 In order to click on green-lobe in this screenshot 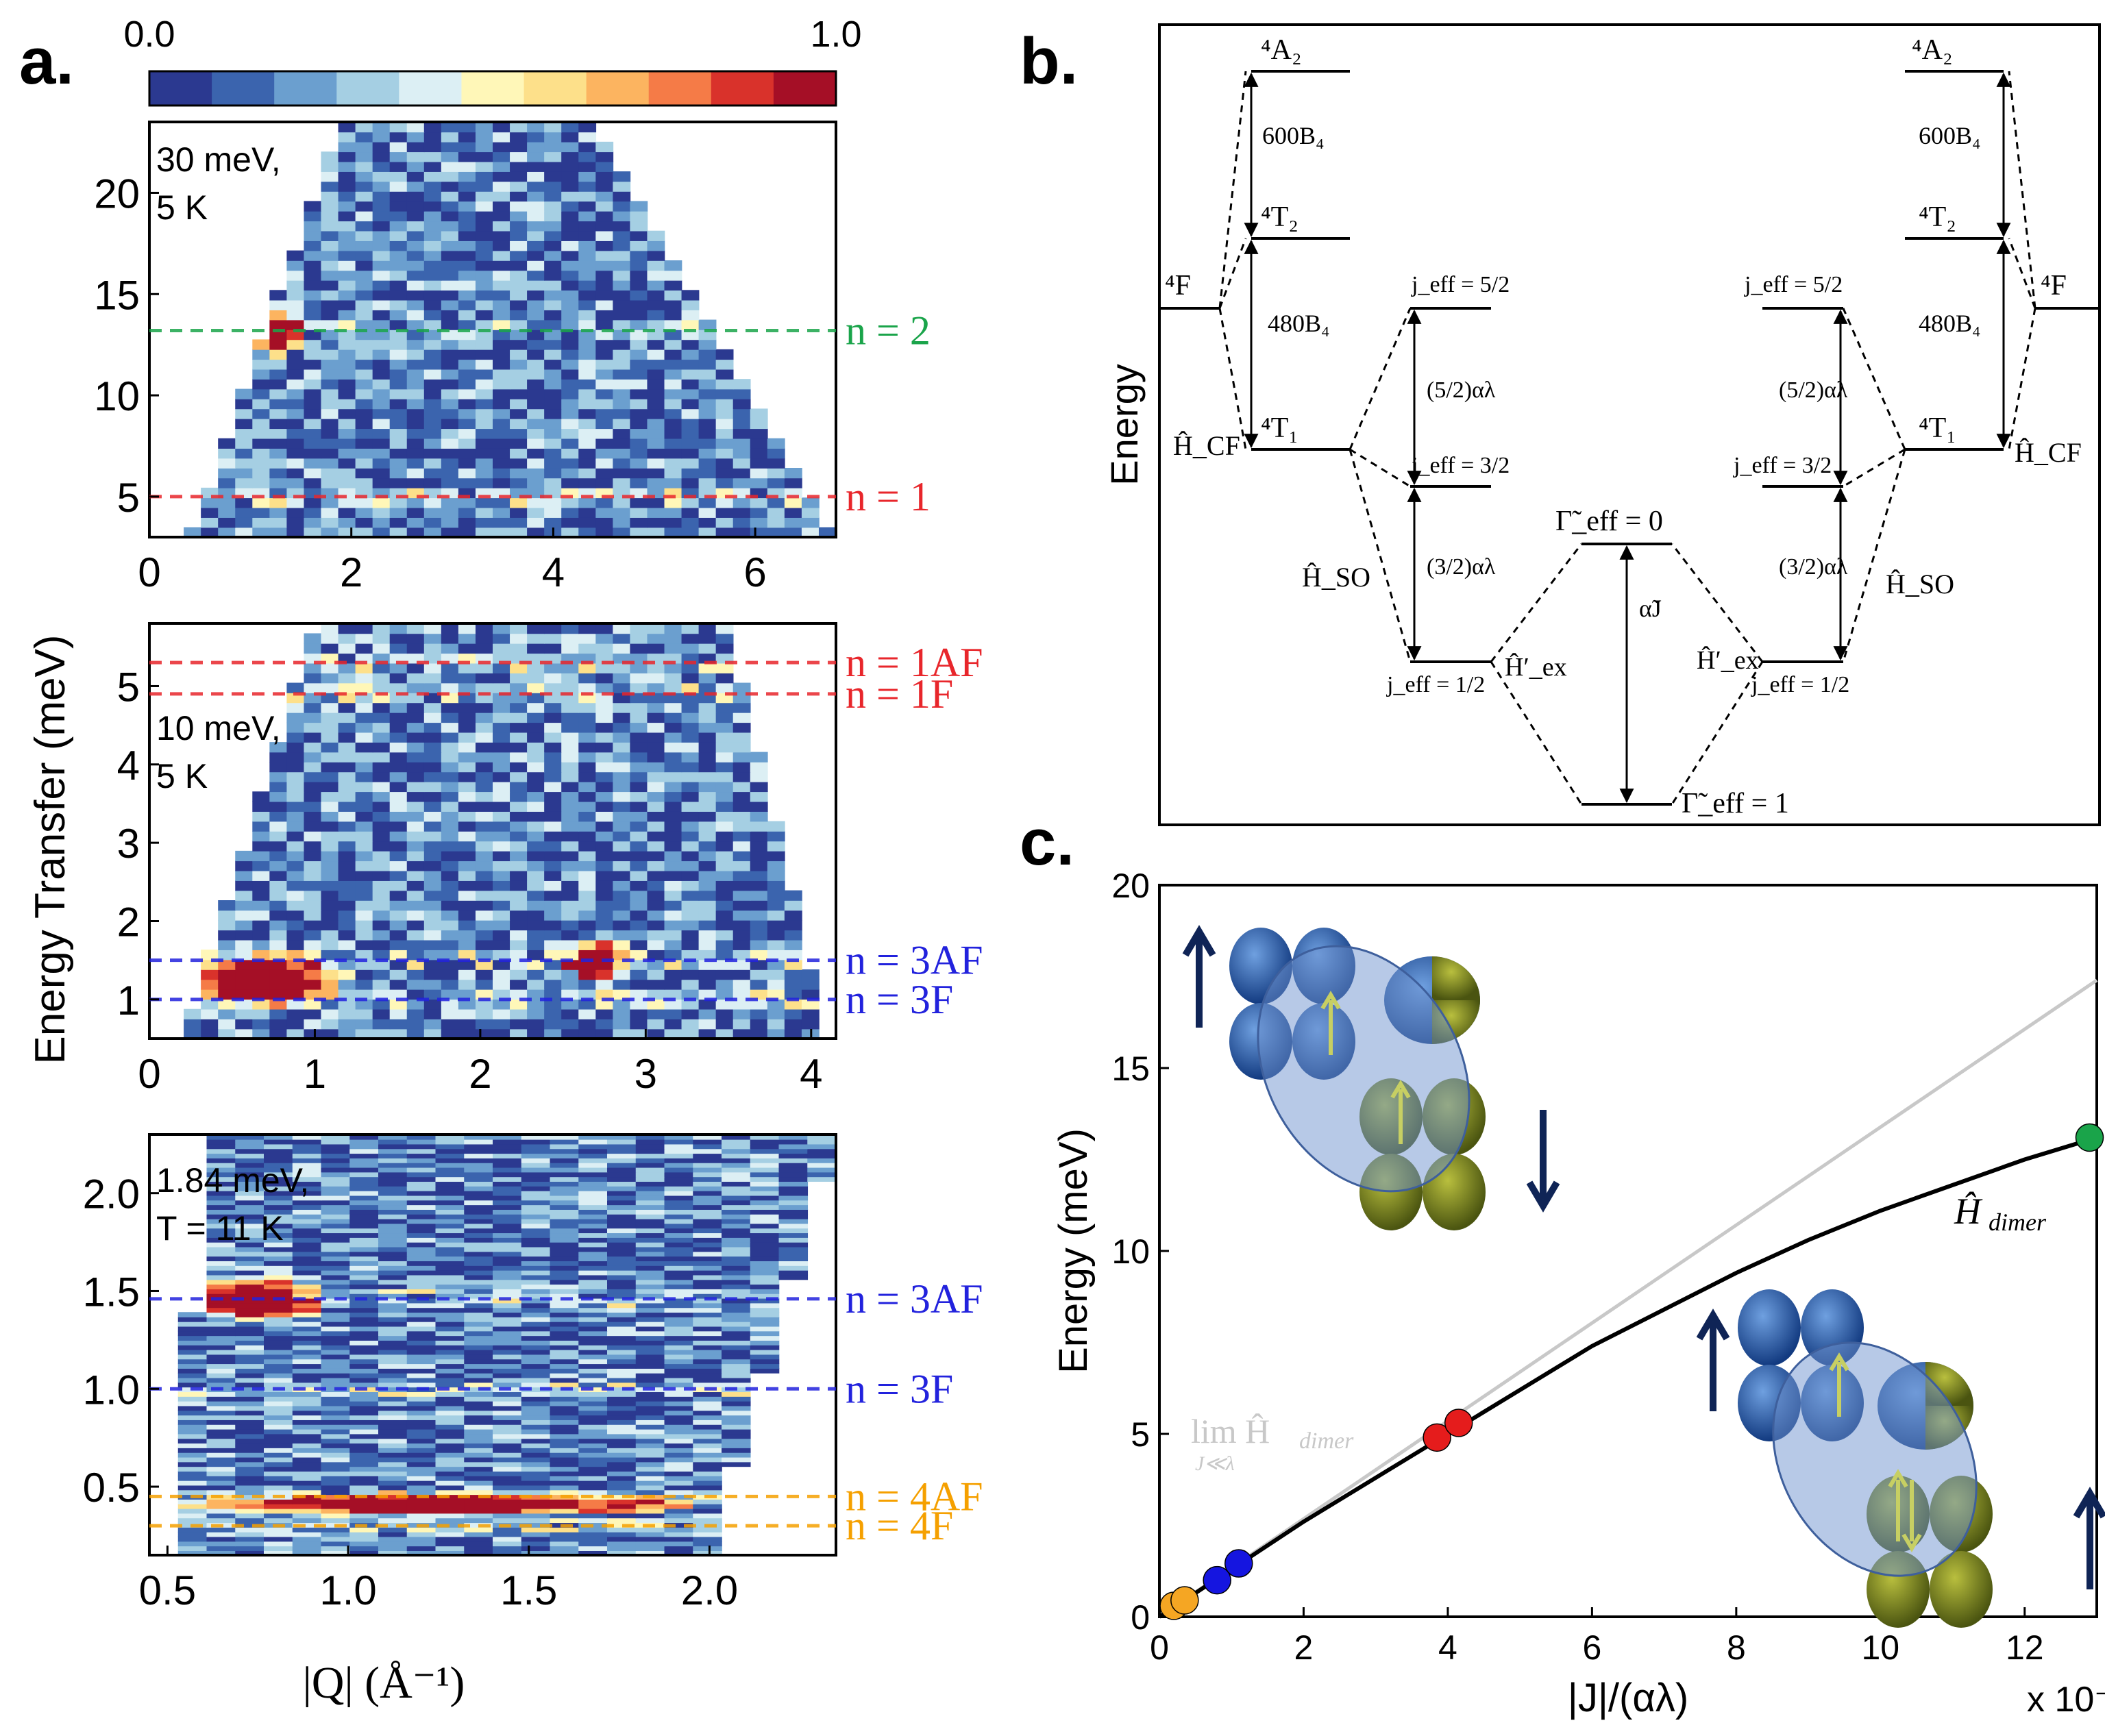, I will do `click(1456, 978)`.